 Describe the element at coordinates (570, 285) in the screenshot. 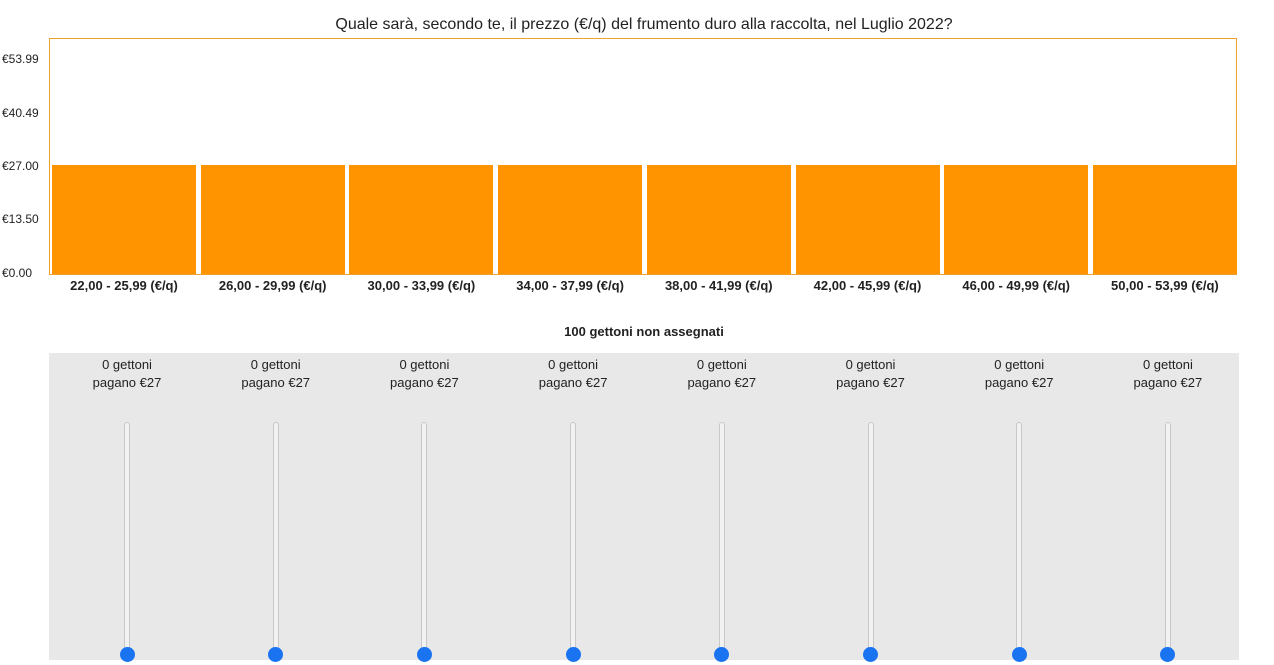

I see `x-tick-label: 34,00 - 37,99 (€/q)` at that location.